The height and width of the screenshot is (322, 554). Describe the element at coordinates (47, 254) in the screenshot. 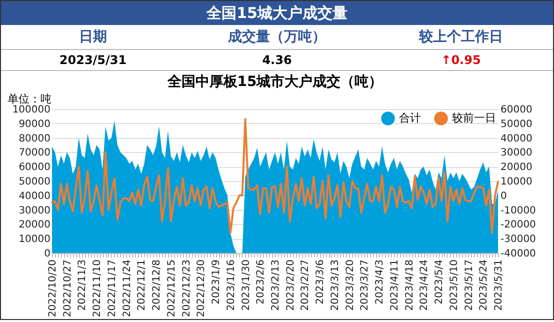

I see `y-tick-label: 0` at that location.